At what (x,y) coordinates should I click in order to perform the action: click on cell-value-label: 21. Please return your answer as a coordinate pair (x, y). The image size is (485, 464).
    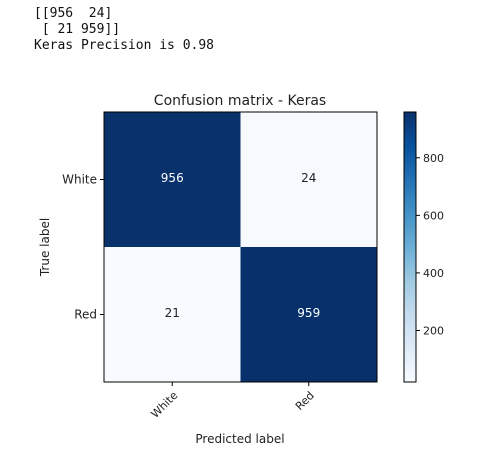
    Looking at the image, I should click on (172, 313).